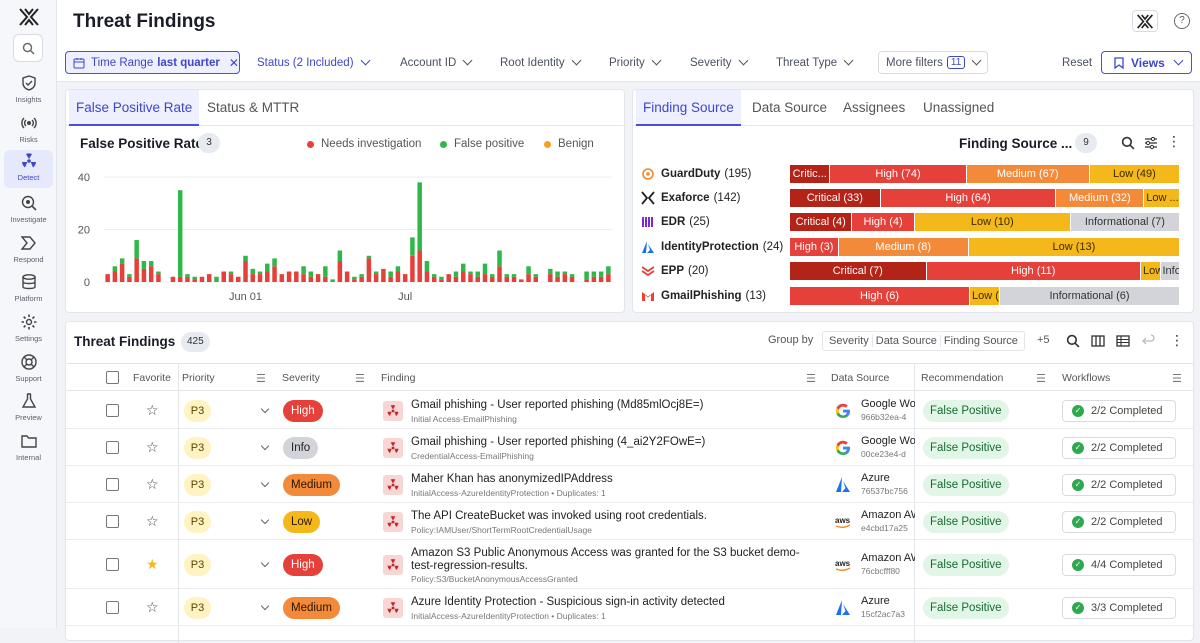 This screenshot has width=1200, height=643. Describe the element at coordinates (261, 379) in the screenshot. I see `priority-filter-icon: ☰` at that location.